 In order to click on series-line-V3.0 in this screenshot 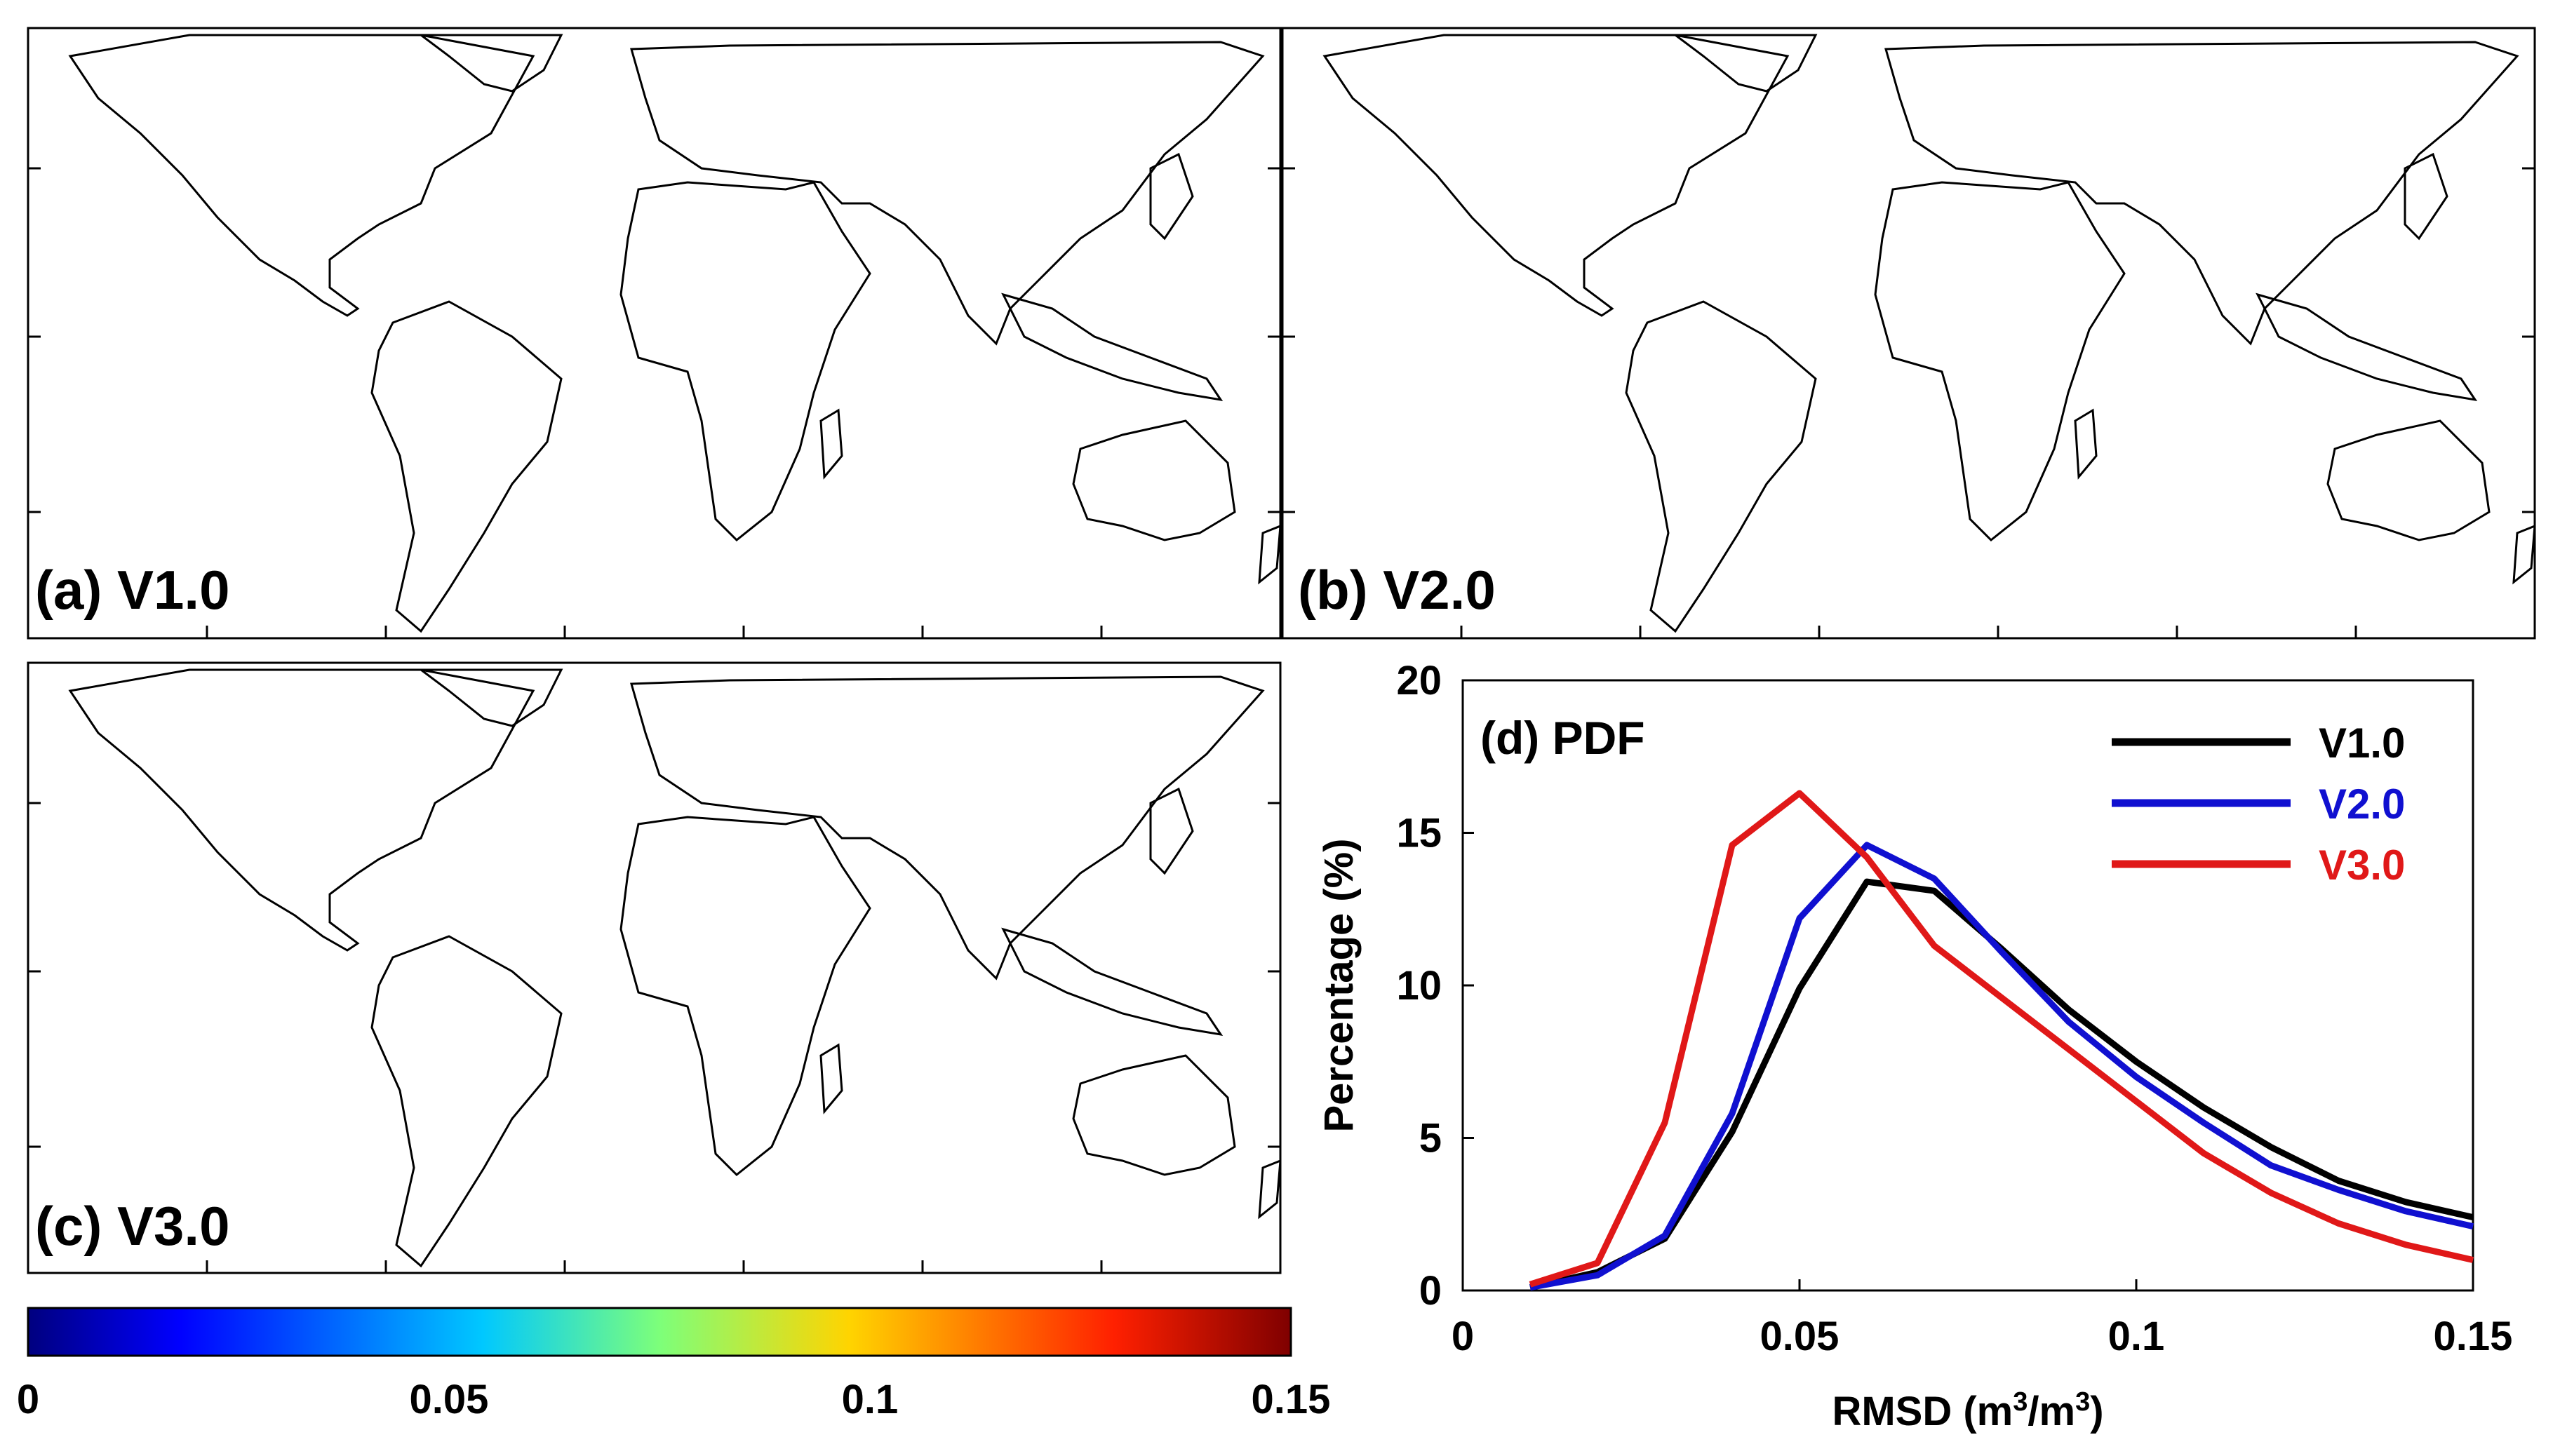, I will do `click(2001, 1039)`.